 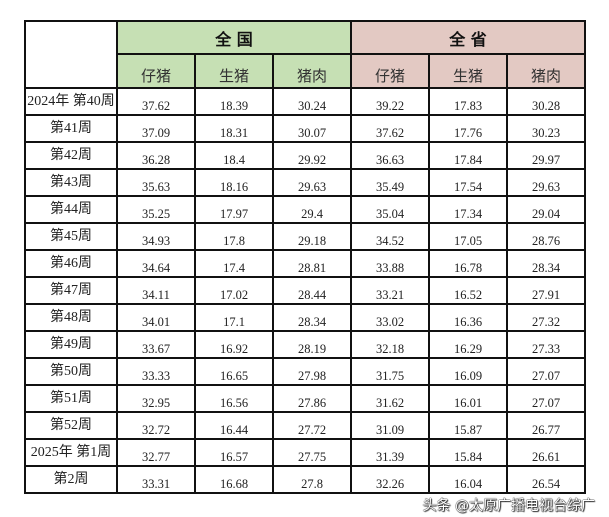 I want to click on price-cell: 35.04, so click(x=390, y=209).